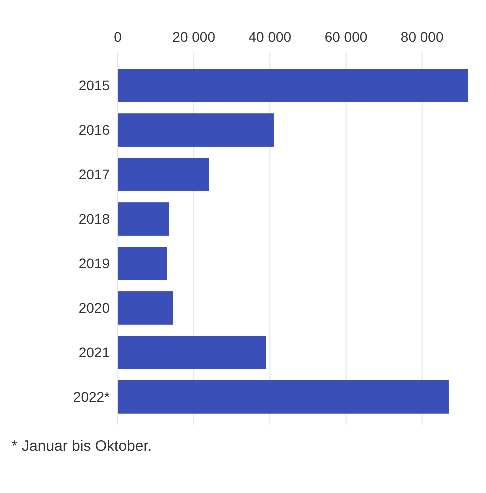 The width and height of the screenshot is (486, 493). Describe the element at coordinates (82, 446) in the screenshot. I see `text: * Januar bis Oktober.` at that location.